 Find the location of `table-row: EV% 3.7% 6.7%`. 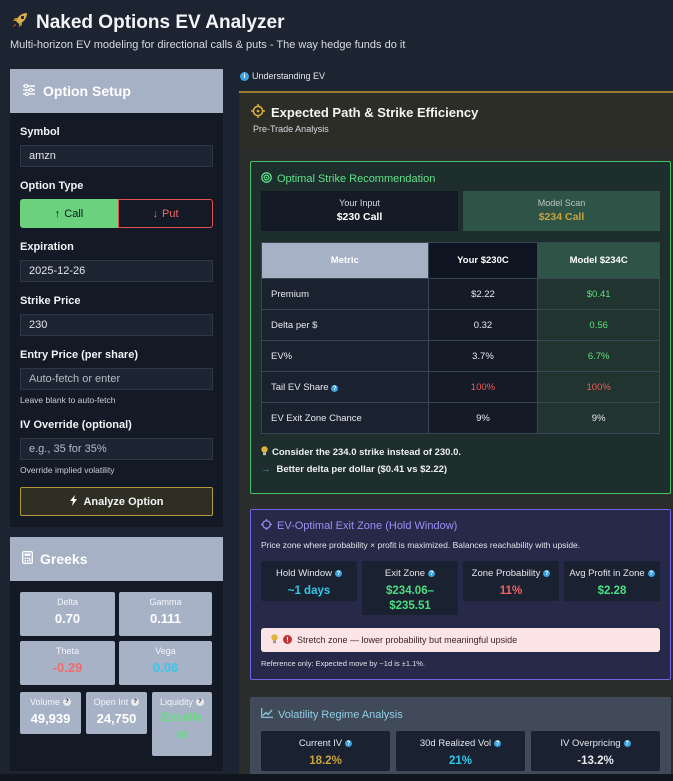

table-row: EV% 3.7% 6.7% is located at coordinates (460, 356).